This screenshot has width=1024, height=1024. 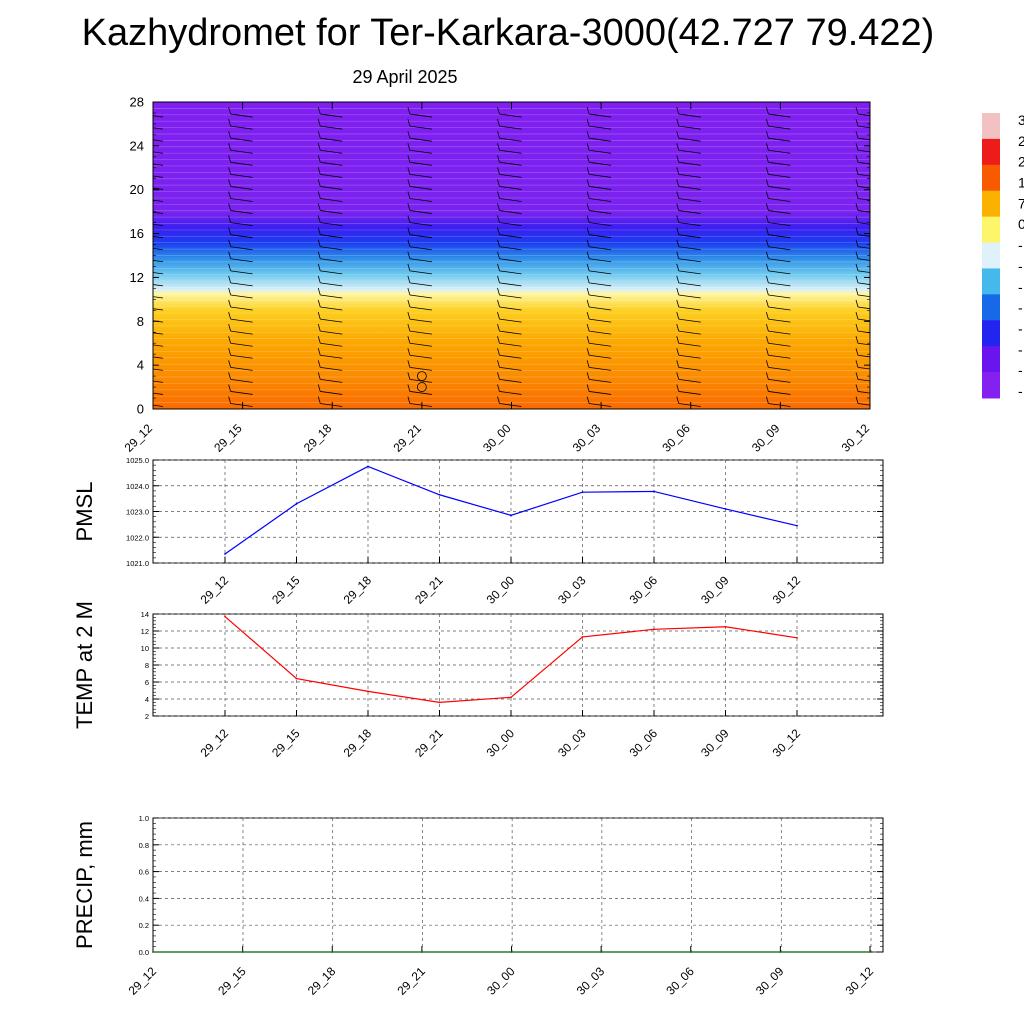 What do you see at coordinates (147, 716) in the screenshot?
I see `y-tick-label: 2` at bounding box center [147, 716].